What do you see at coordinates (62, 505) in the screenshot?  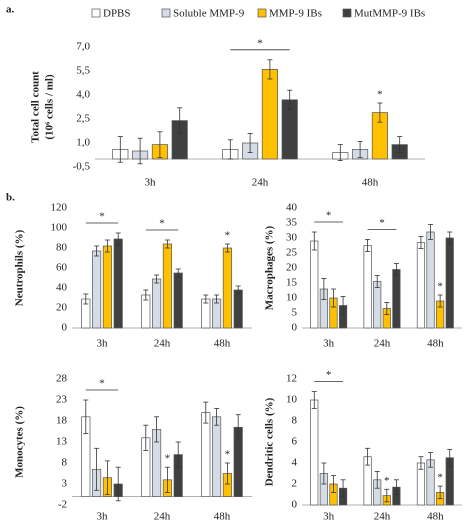 I see `y-tick-label: -2` at bounding box center [62, 505].